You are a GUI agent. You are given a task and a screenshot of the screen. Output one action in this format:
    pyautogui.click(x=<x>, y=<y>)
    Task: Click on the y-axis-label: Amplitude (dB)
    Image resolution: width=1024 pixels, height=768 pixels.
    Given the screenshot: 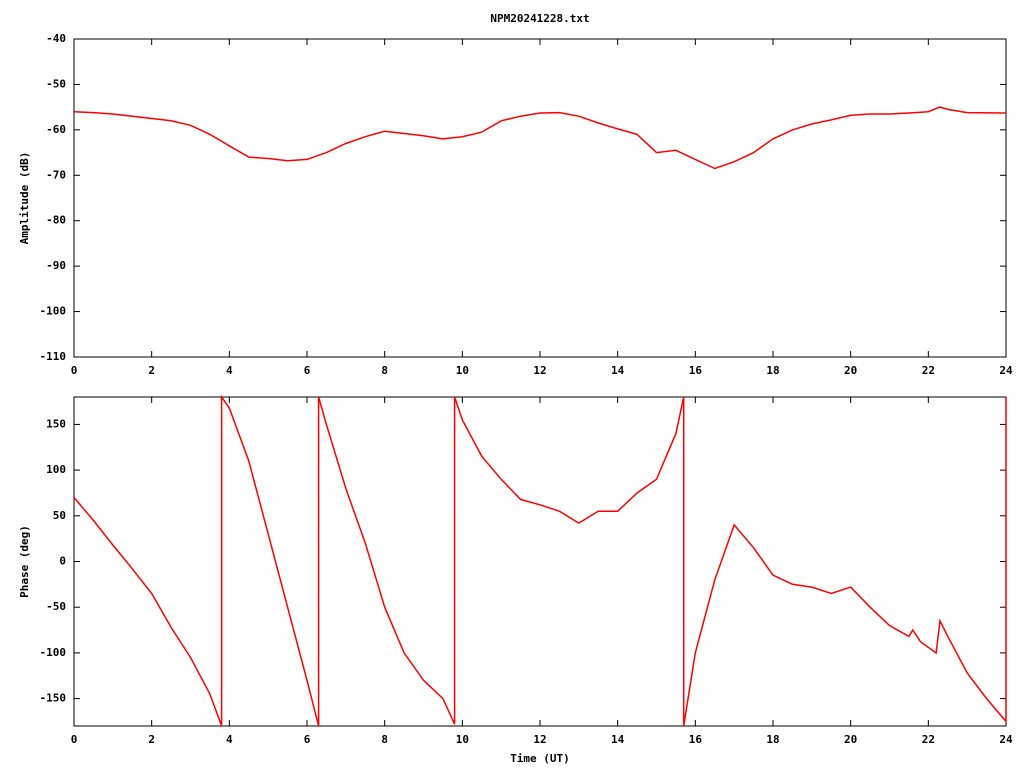 What is the action you would take?
    pyautogui.click(x=24, y=198)
    